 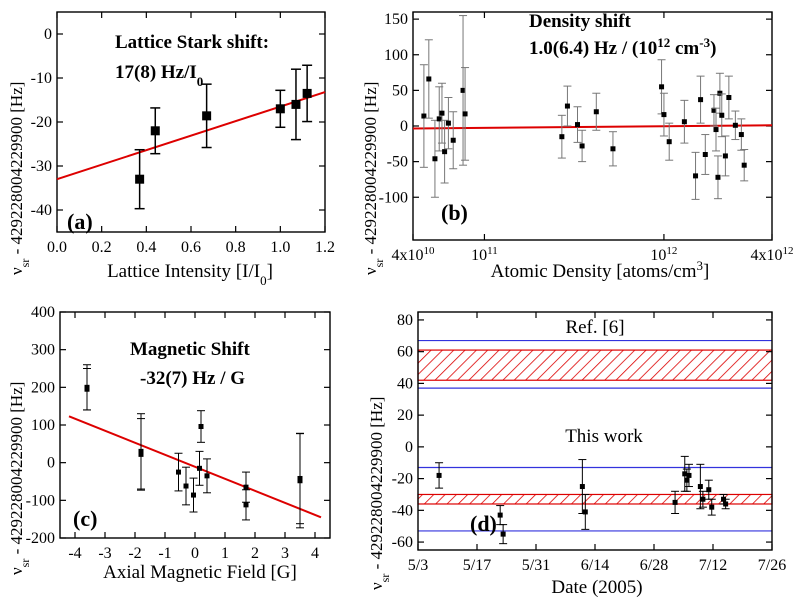 I want to click on y-tick-label: -60, so click(x=402, y=542).